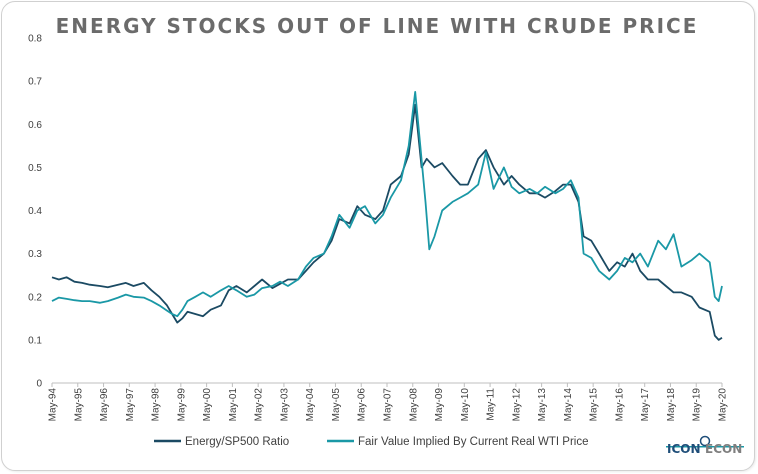  I want to click on x-tick-label: May-05, so click(336, 405).